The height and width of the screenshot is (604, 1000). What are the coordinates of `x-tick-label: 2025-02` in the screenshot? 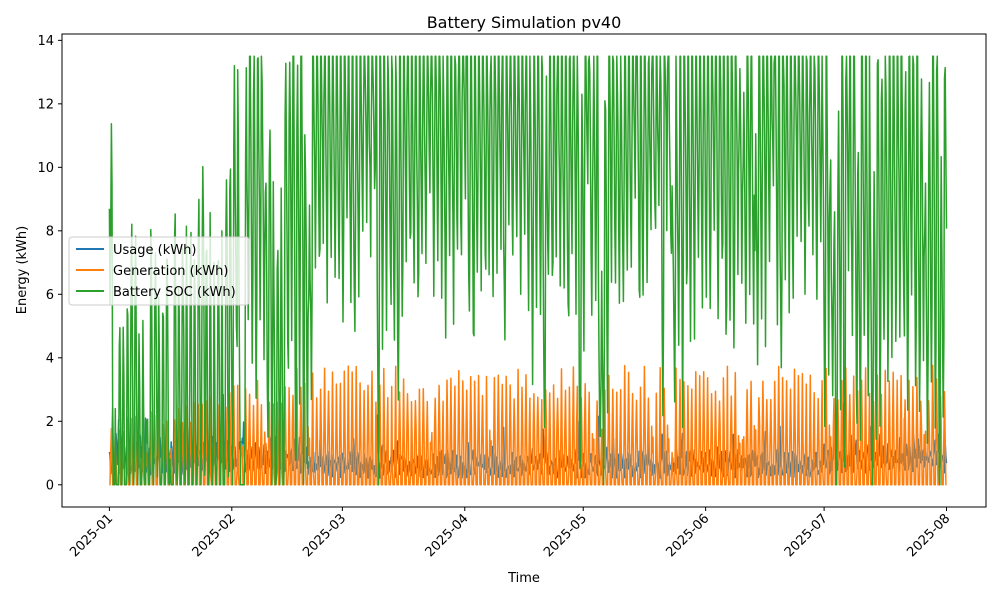 It's located at (214, 535).